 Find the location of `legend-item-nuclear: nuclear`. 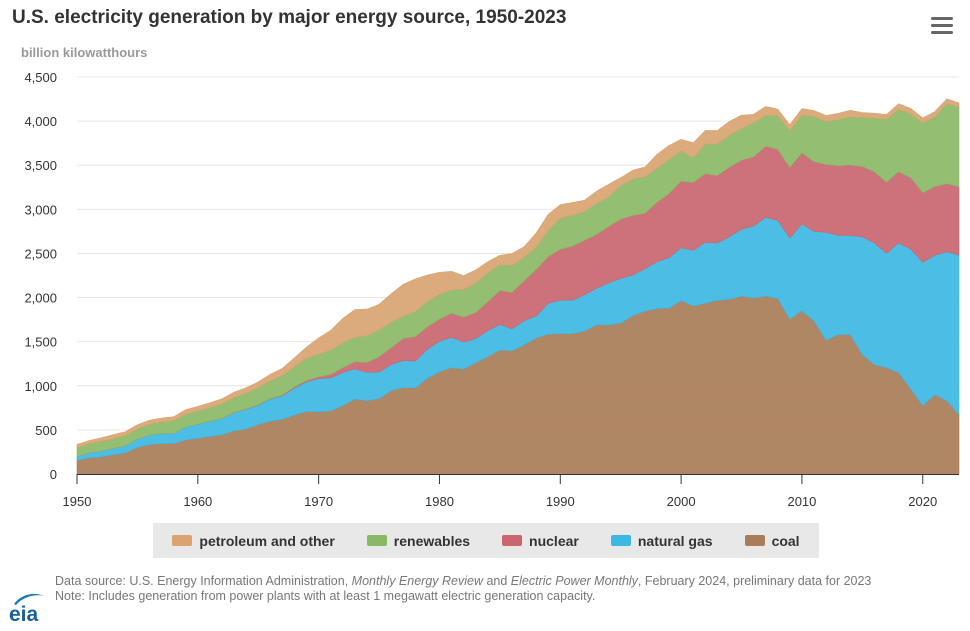

legend-item-nuclear: nuclear is located at coordinates (540, 541).